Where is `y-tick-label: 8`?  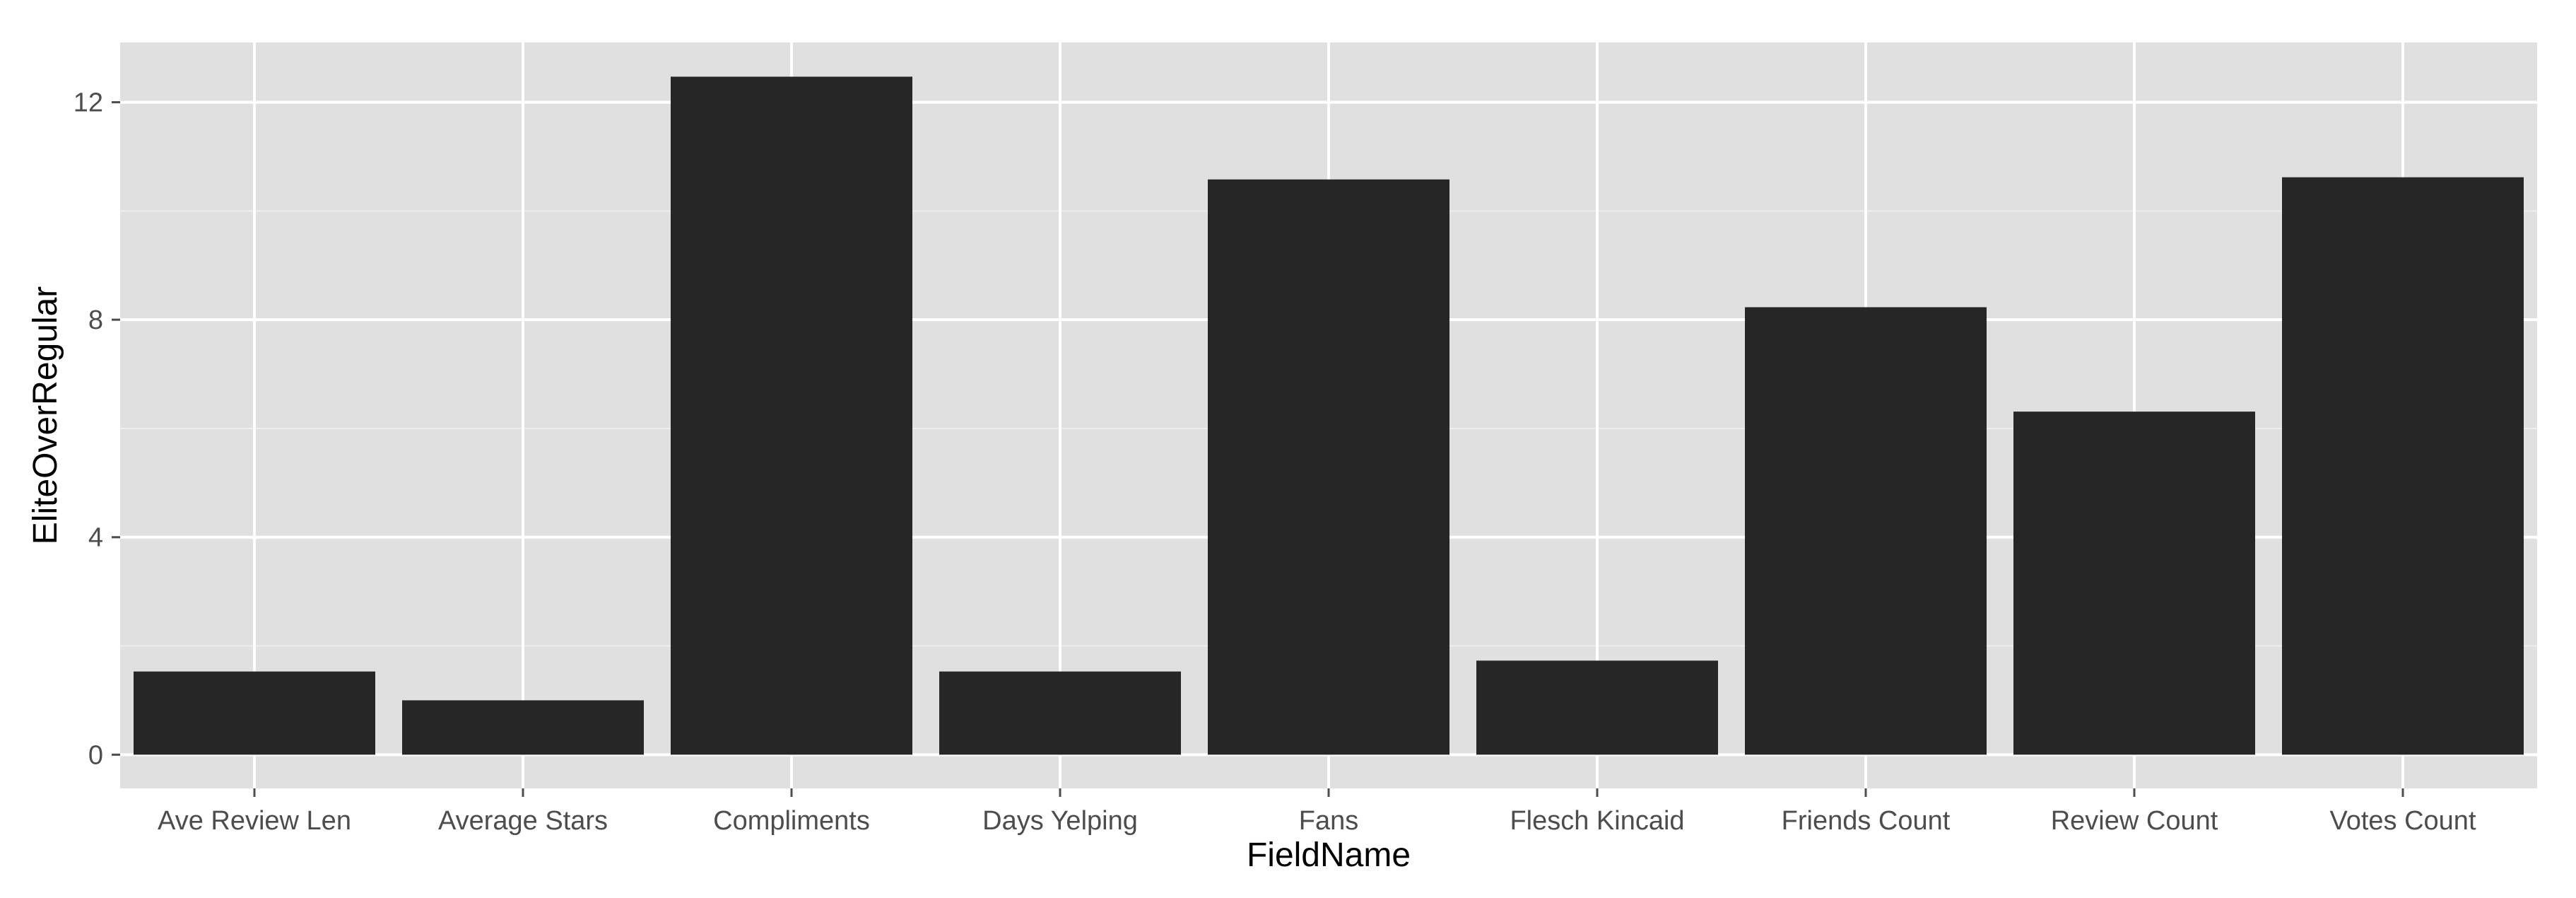
y-tick-label: 8 is located at coordinates (95, 320).